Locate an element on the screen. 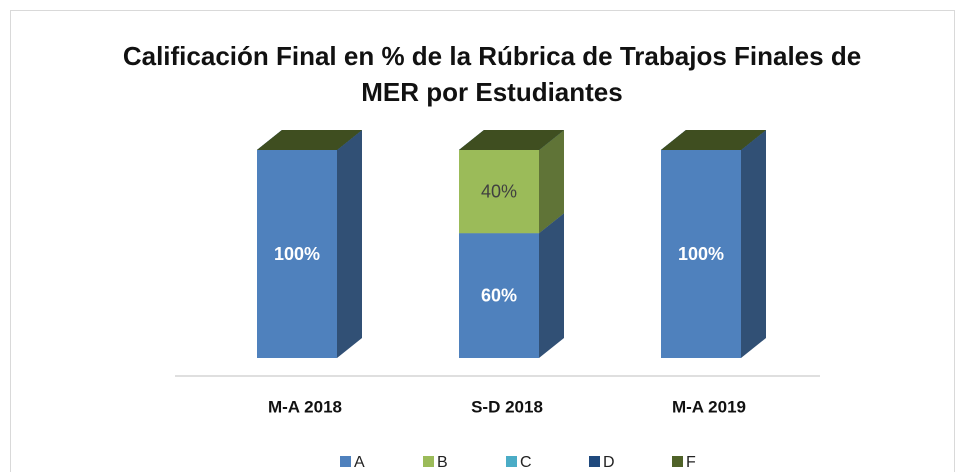  x-tick-label: S-D 2018 is located at coordinates (507, 406).